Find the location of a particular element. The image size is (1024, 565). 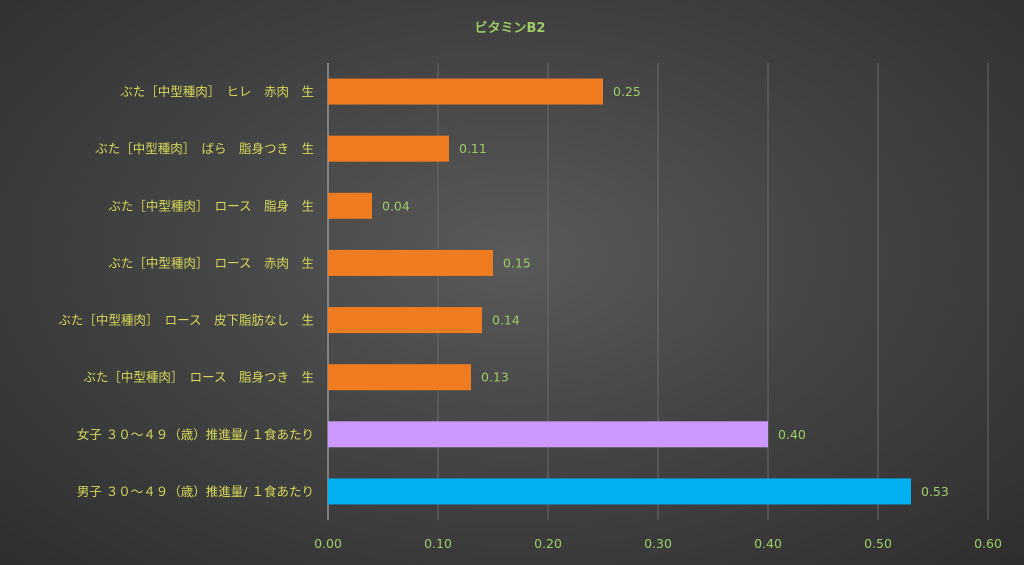

category-label: 女子 ３０～４９（歳）推進量/ １食あたり is located at coordinates (195, 434).